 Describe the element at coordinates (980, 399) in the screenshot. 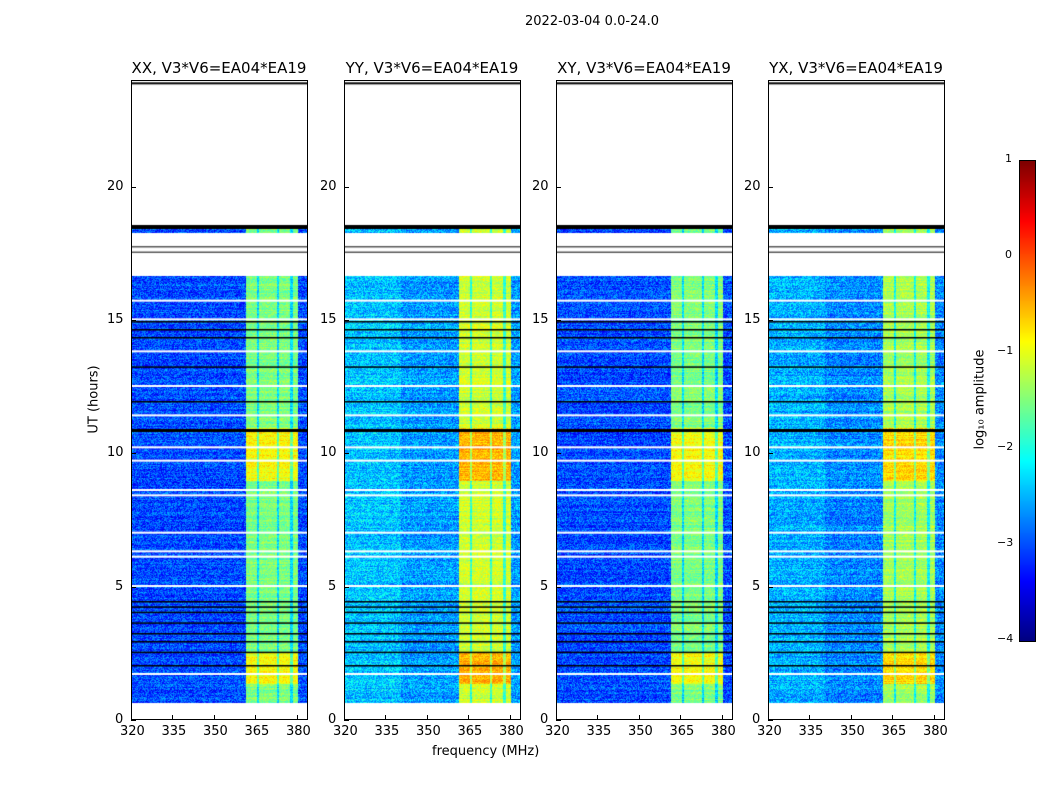

I see `colorbar-label: log₁₀ amplitude` at that location.